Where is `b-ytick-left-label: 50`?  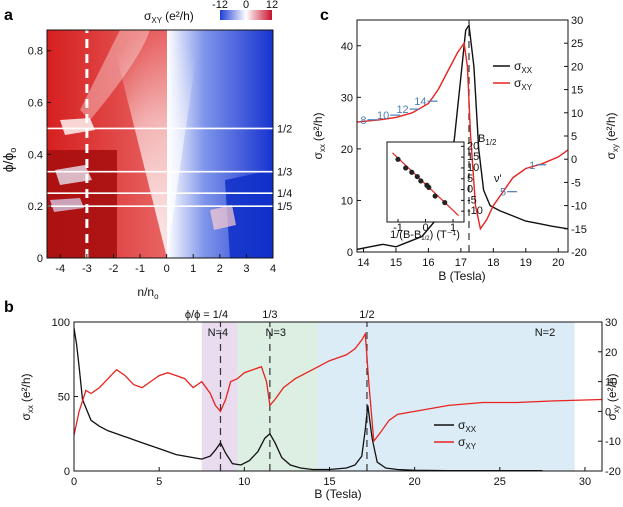 b-ytick-left-label: 50 is located at coordinates (64, 398).